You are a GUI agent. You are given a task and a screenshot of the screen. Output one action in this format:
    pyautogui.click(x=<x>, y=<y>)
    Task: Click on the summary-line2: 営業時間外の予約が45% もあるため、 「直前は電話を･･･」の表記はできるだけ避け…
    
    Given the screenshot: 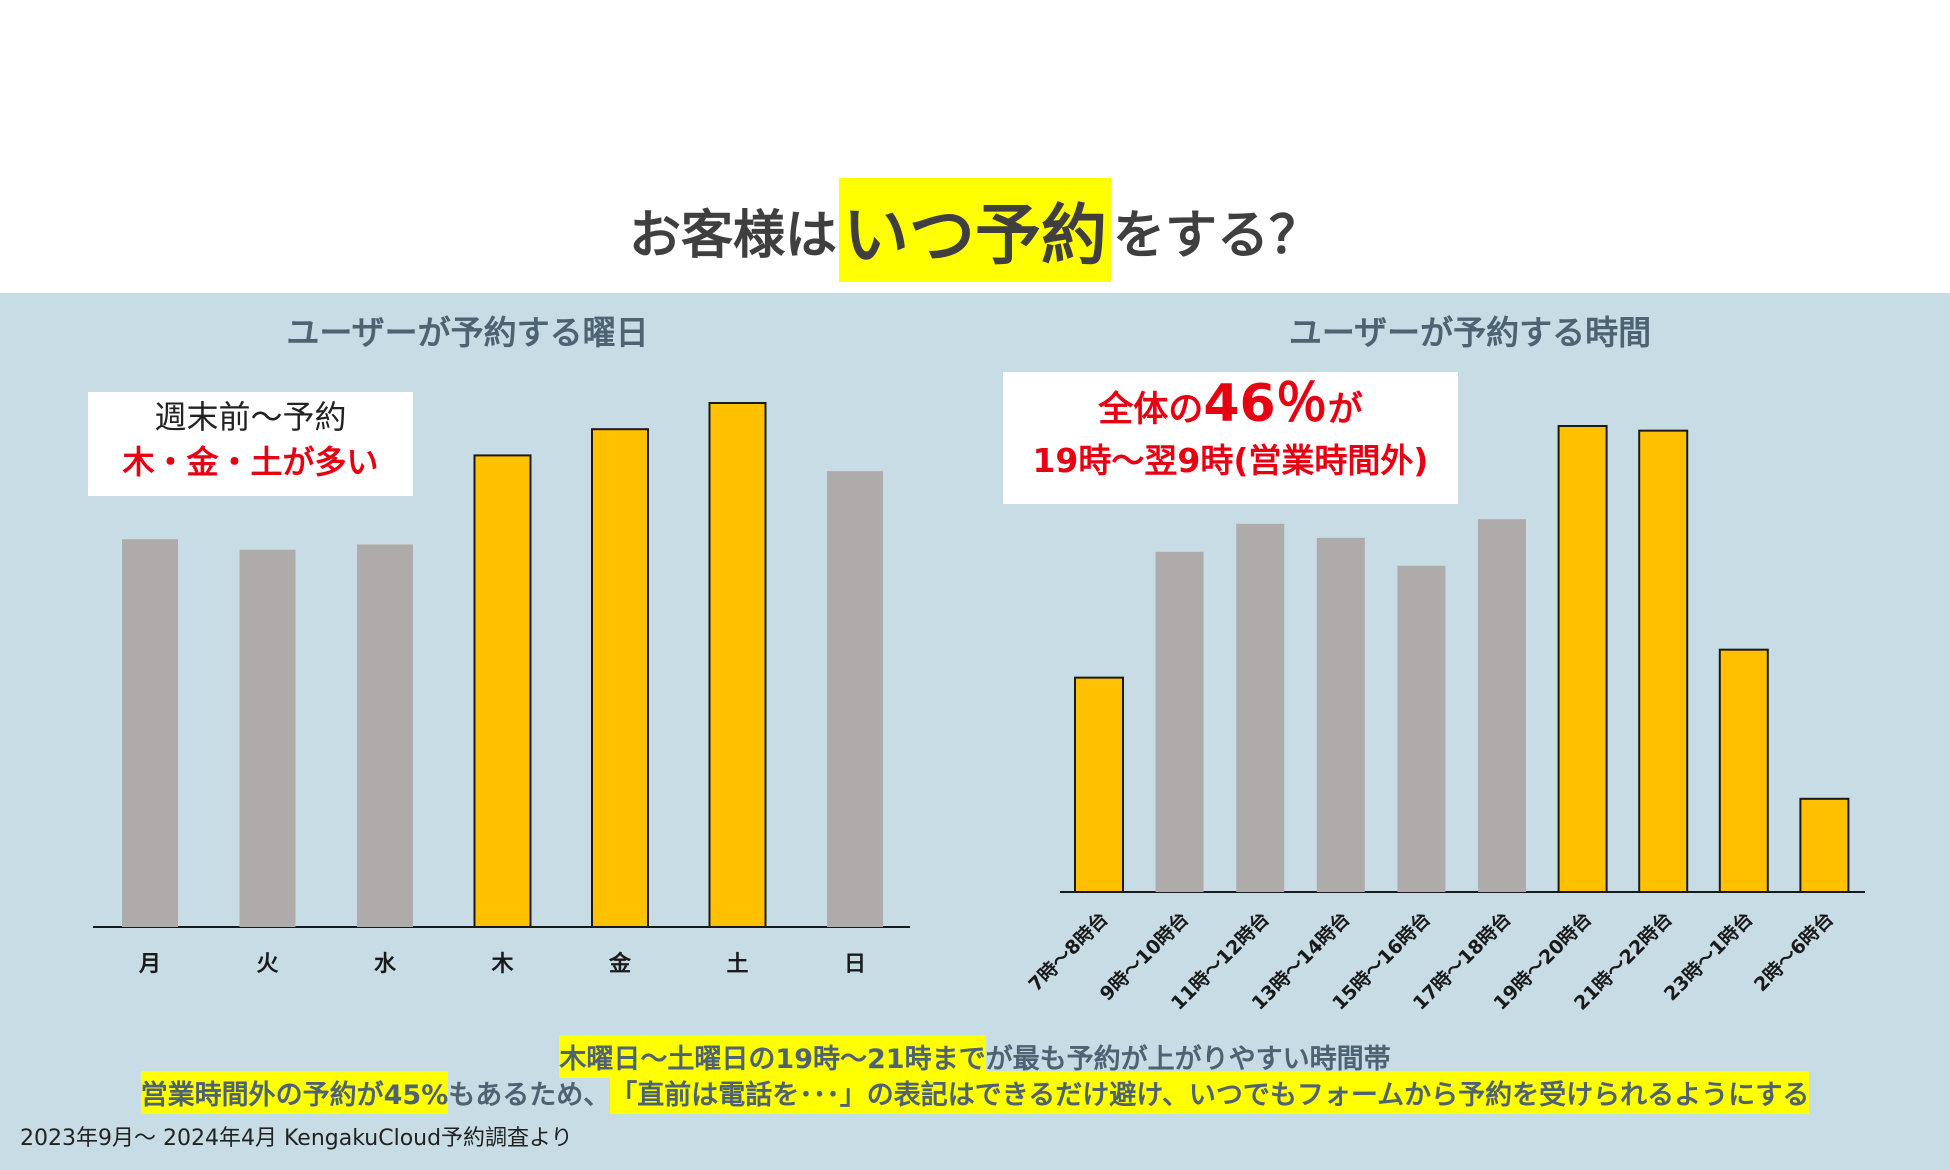 What is the action you would take?
    pyautogui.click(x=975, y=1092)
    